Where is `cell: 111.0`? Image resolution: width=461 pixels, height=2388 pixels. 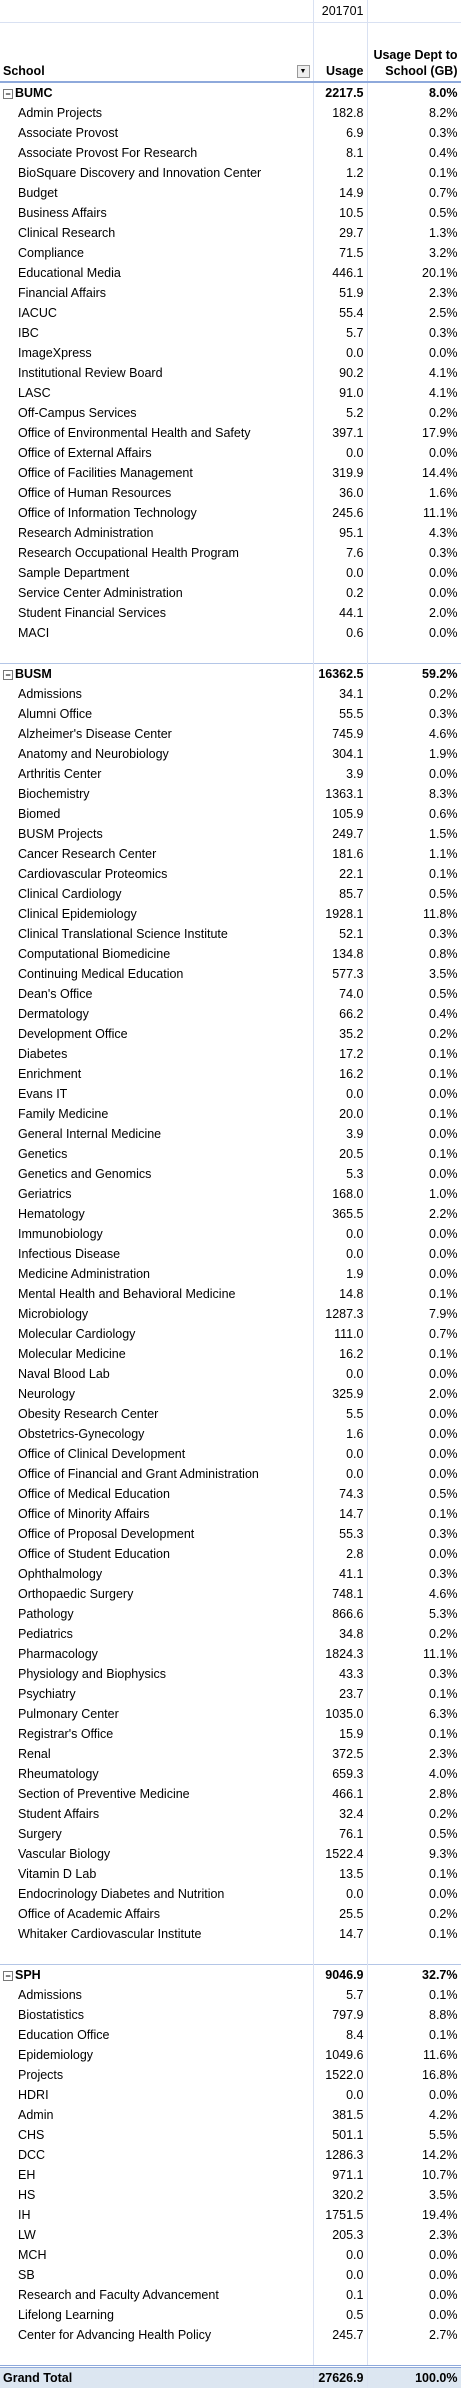 cell: 111.0 is located at coordinates (340, 1334).